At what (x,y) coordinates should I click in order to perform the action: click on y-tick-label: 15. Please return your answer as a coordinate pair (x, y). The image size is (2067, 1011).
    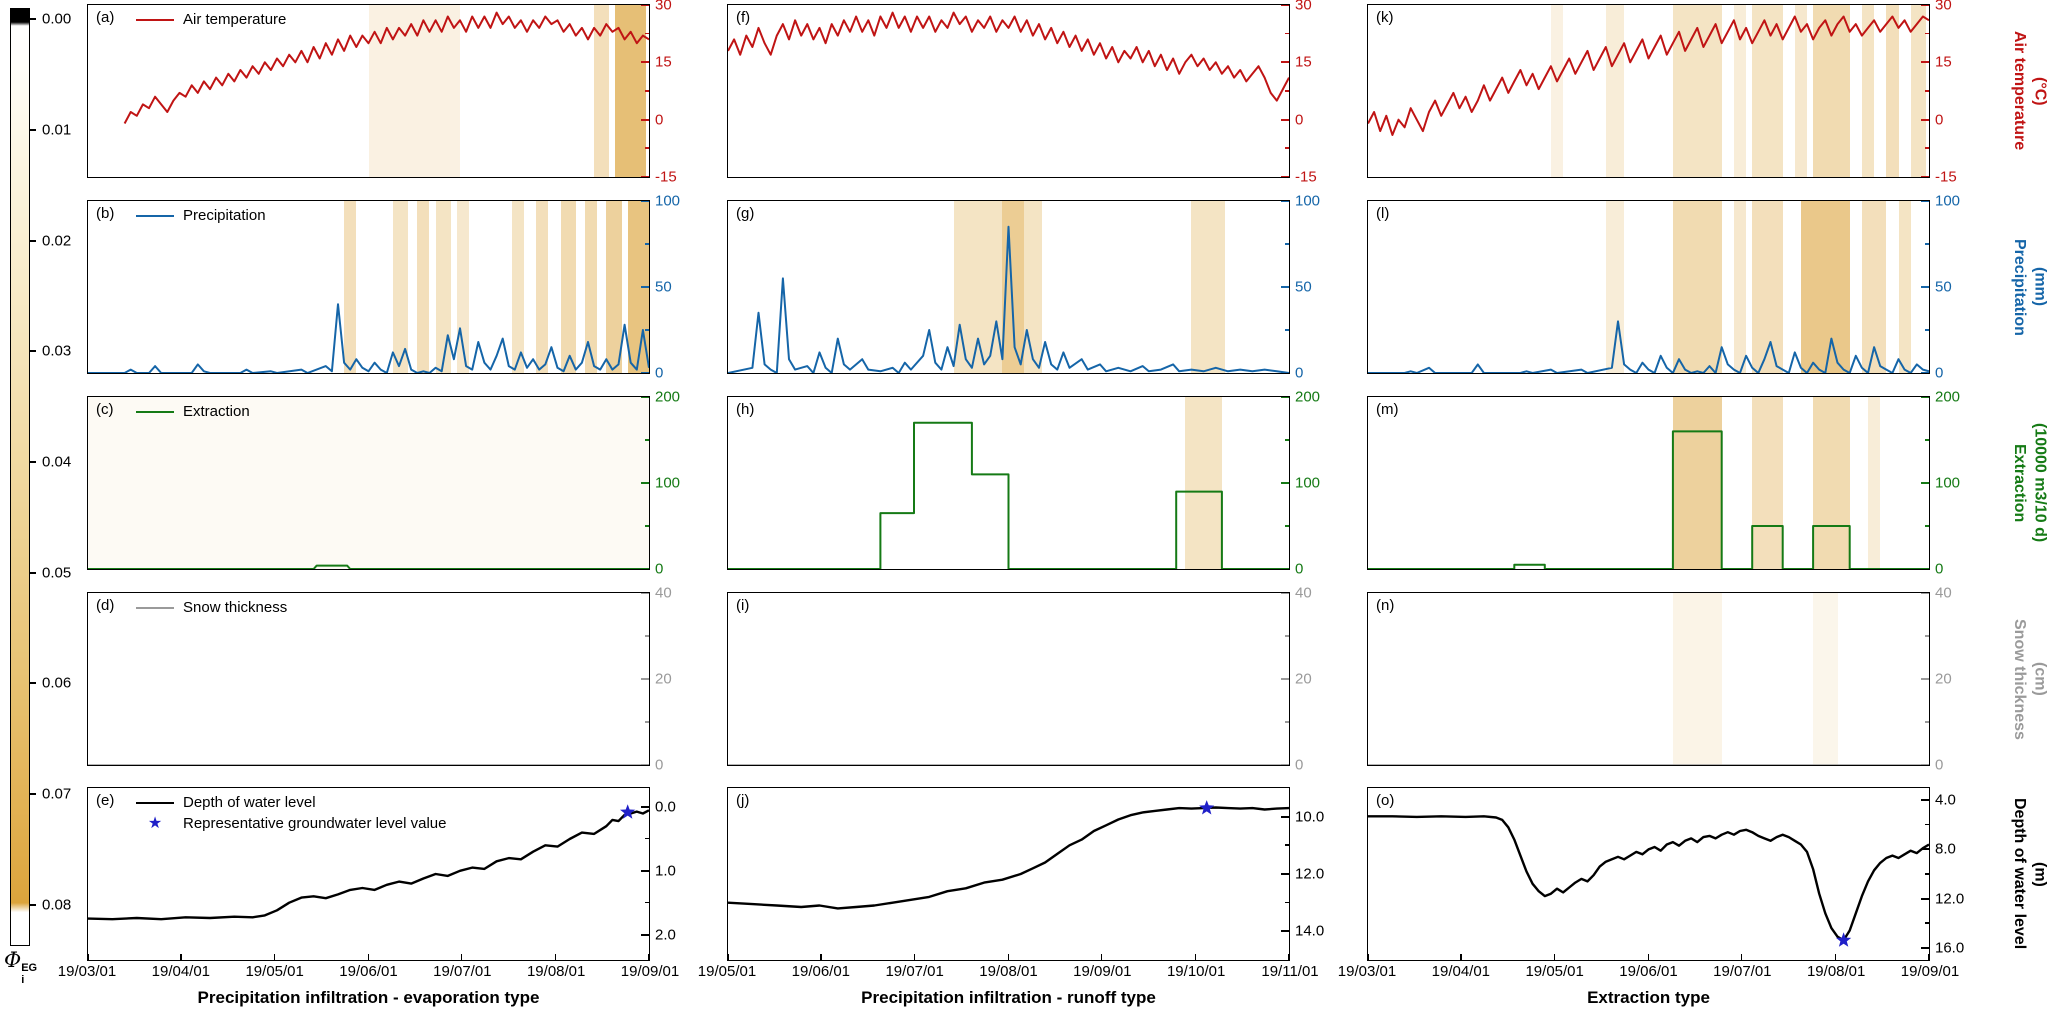
    Looking at the image, I should click on (1303, 62).